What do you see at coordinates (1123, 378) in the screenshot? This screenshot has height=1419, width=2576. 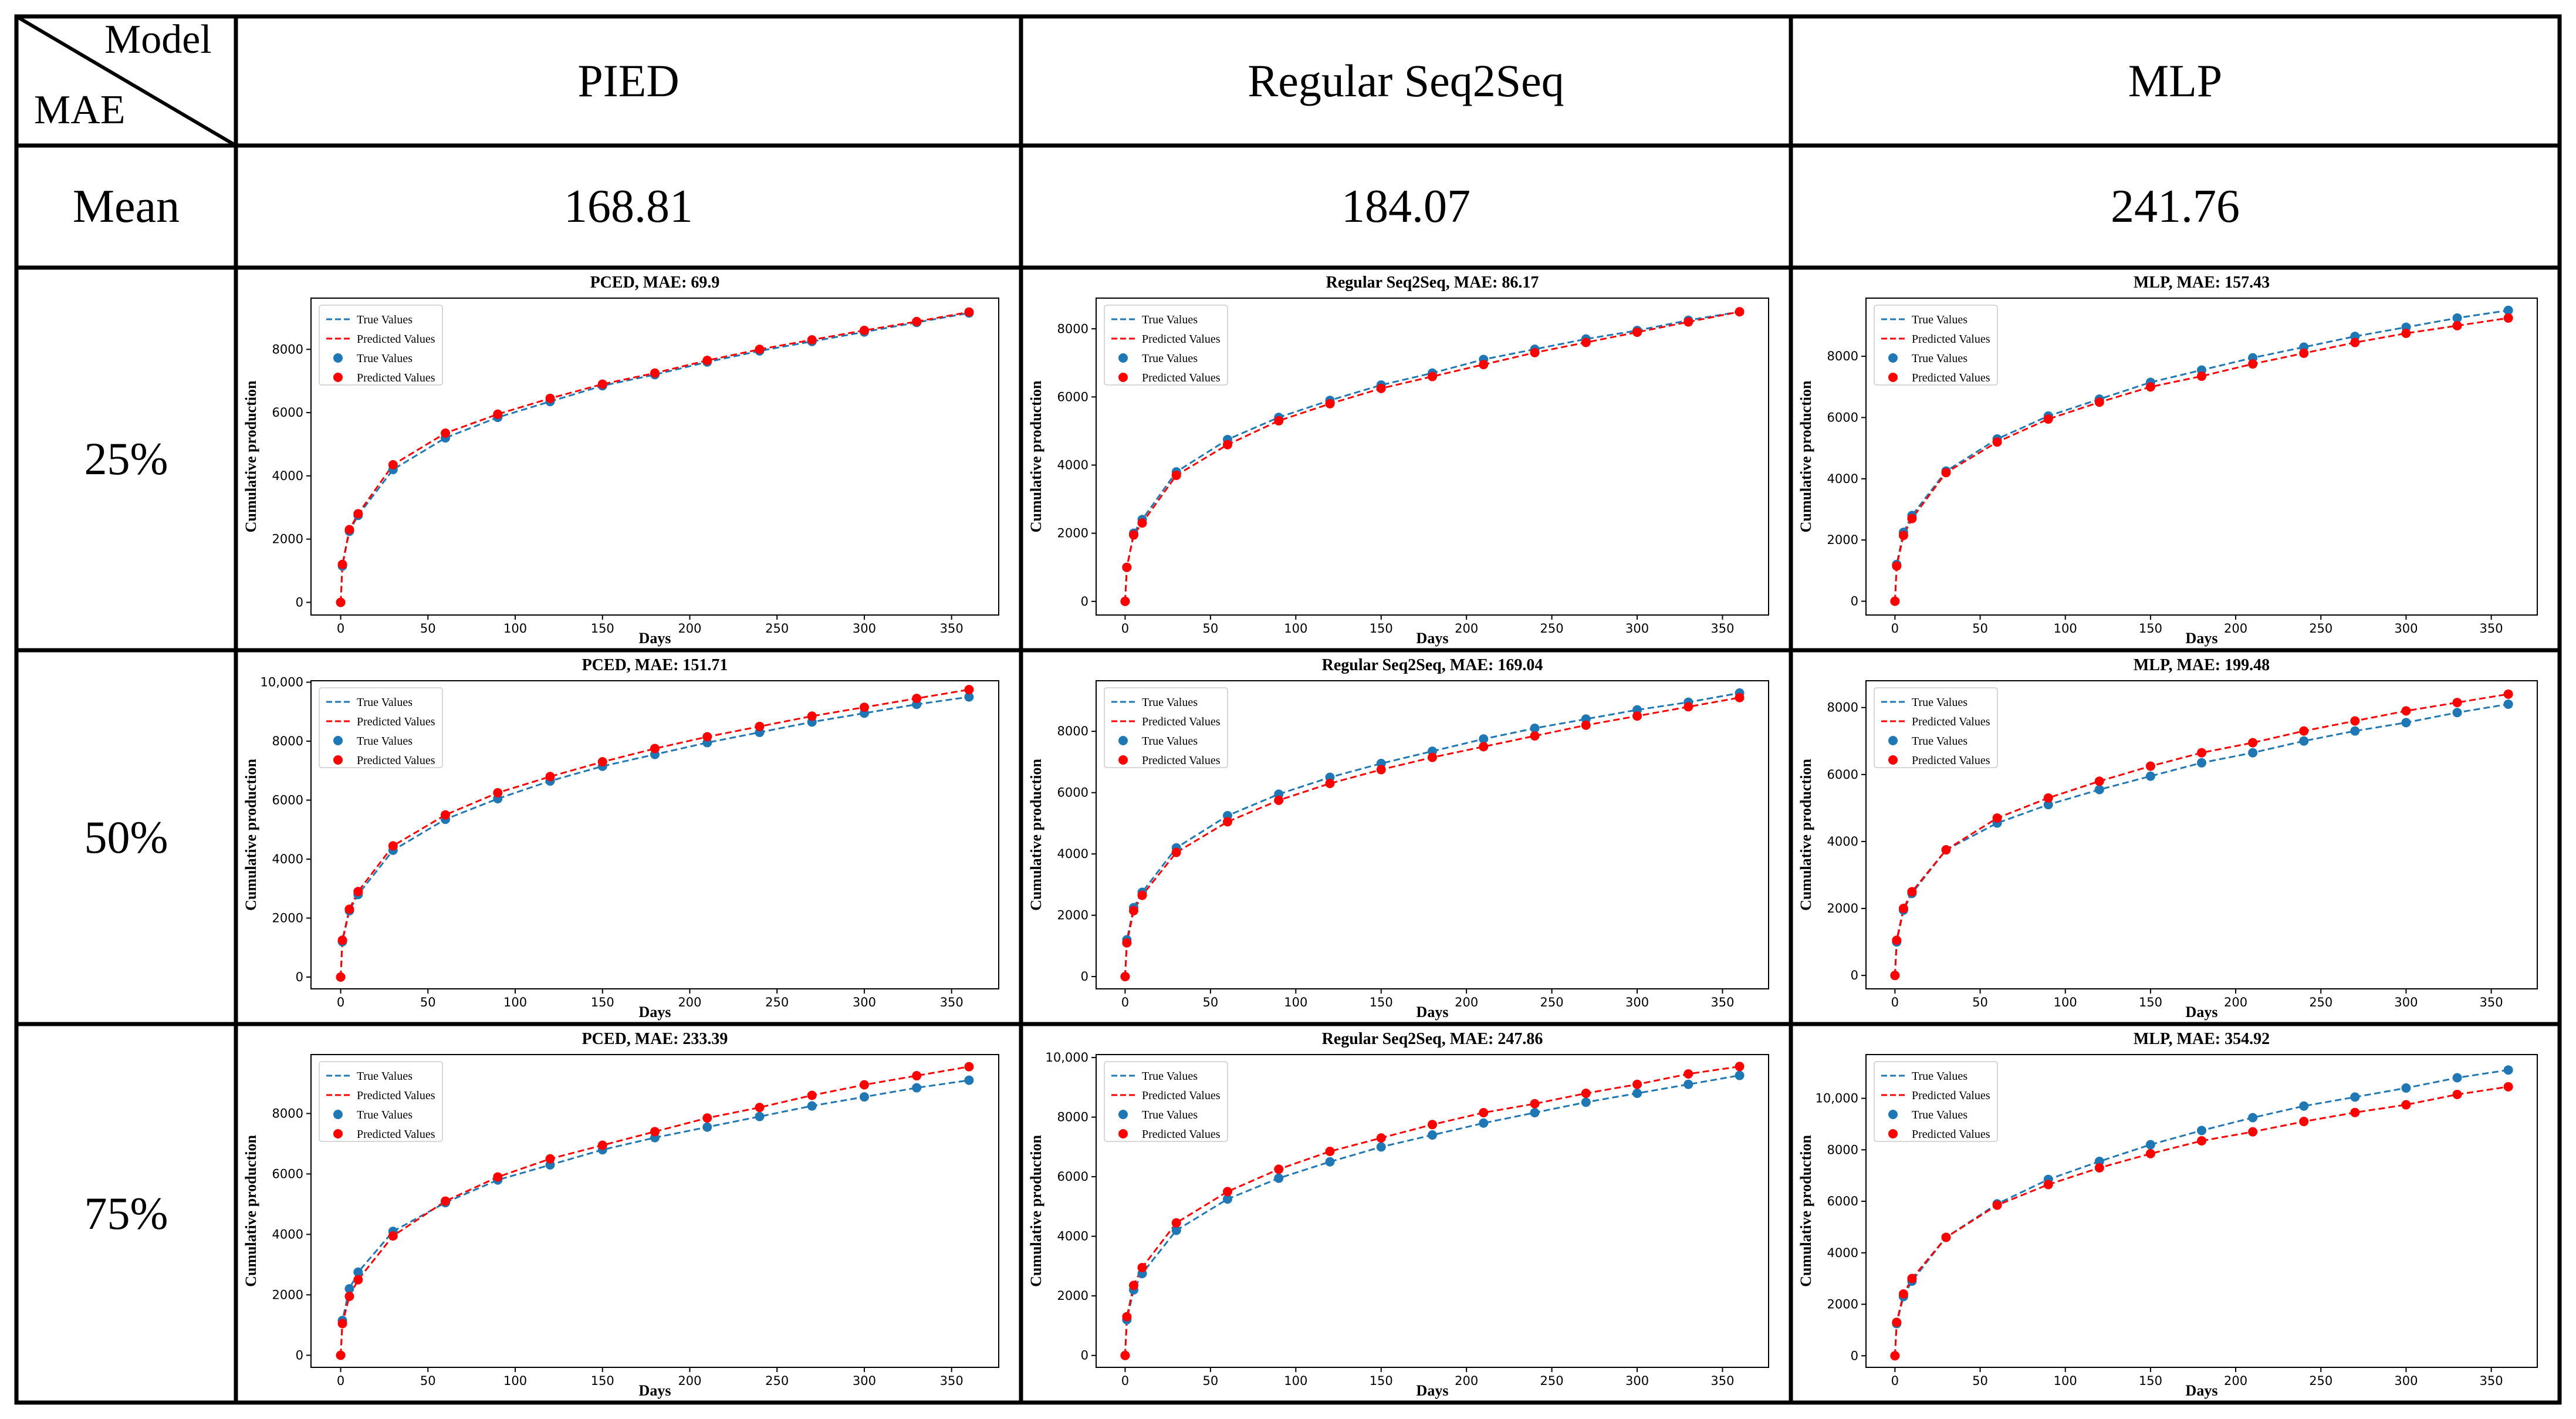 I see `legend-predicted-marker` at bounding box center [1123, 378].